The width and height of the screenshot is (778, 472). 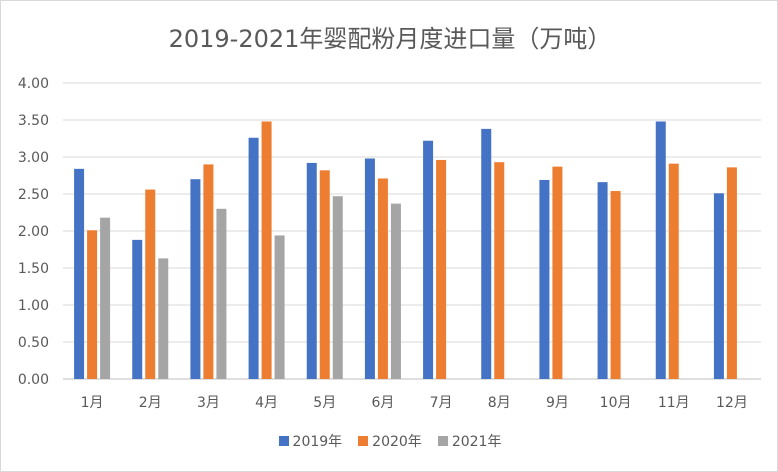 What do you see at coordinates (602, 280) in the screenshot?
I see `bar-2019年-10月` at bounding box center [602, 280].